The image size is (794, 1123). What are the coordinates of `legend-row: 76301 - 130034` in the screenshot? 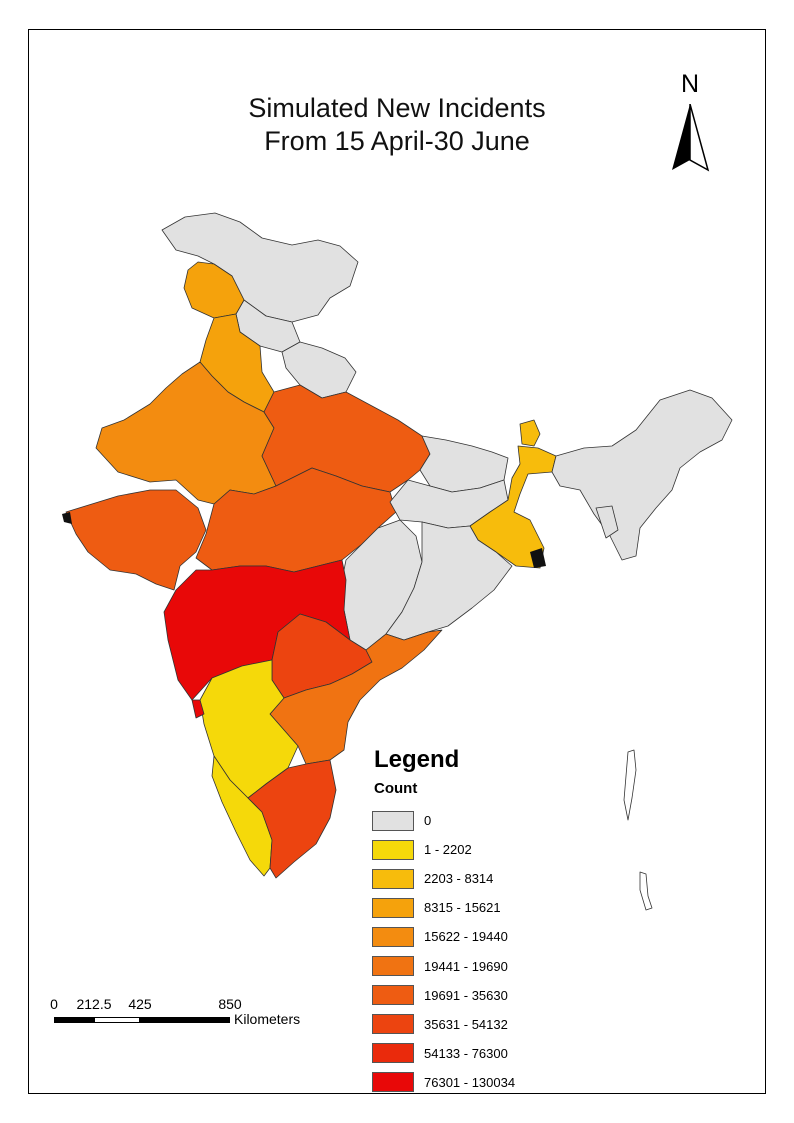 It's located at (472, 1082).